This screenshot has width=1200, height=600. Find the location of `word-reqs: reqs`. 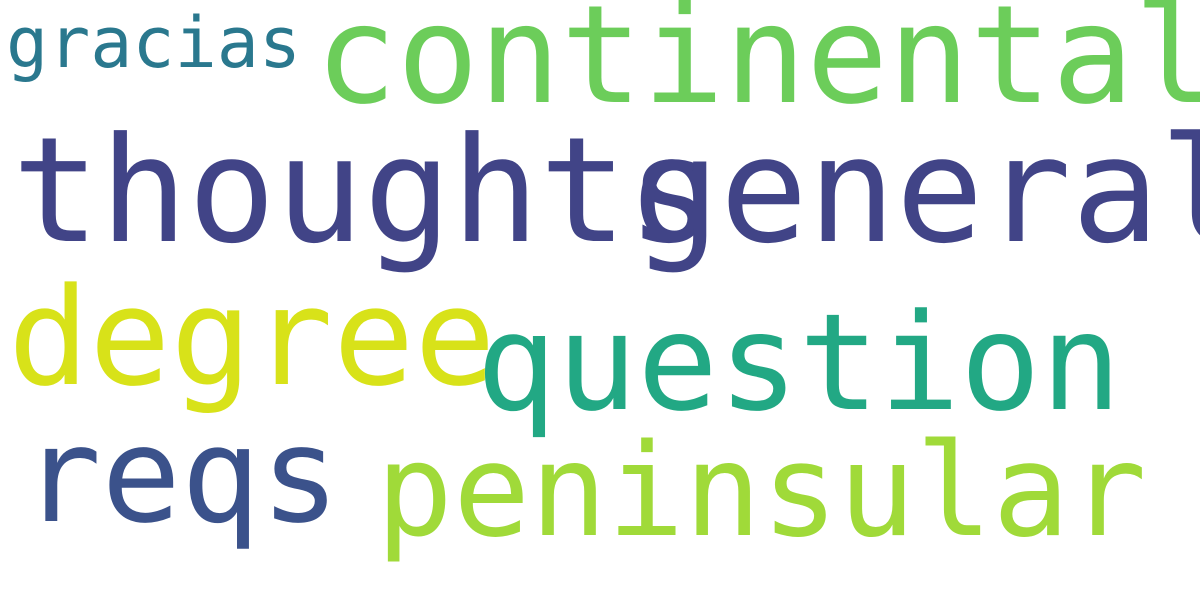

word-reqs: reqs is located at coordinates (181, 476).